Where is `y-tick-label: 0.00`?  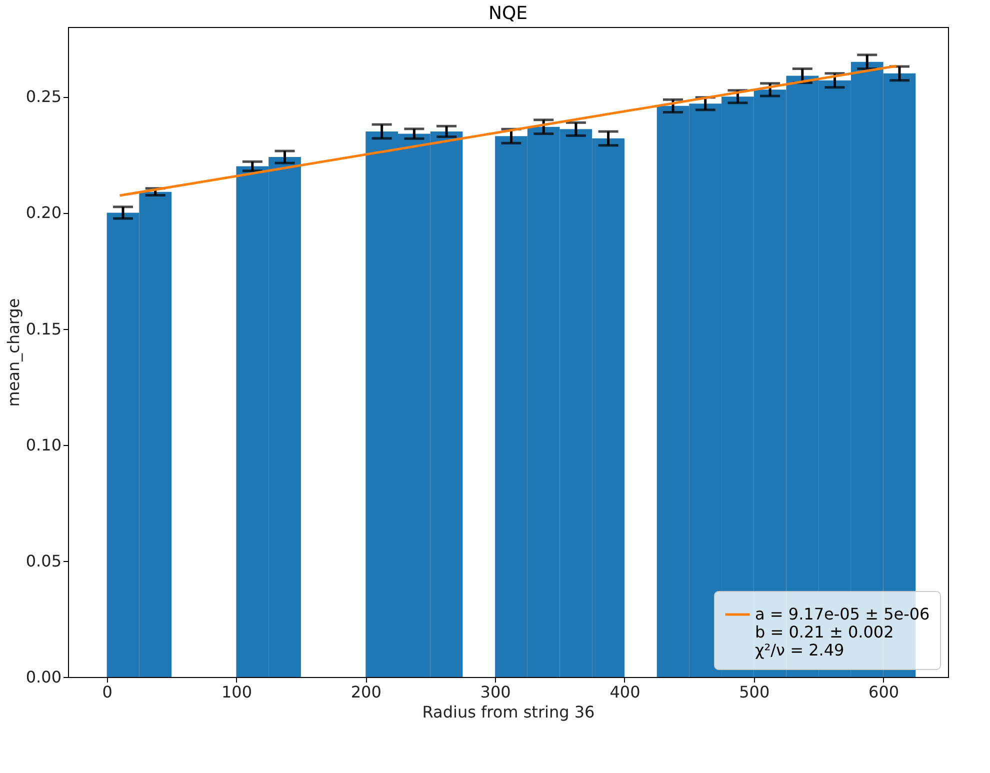
y-tick-label: 0.00 is located at coordinates (44, 677).